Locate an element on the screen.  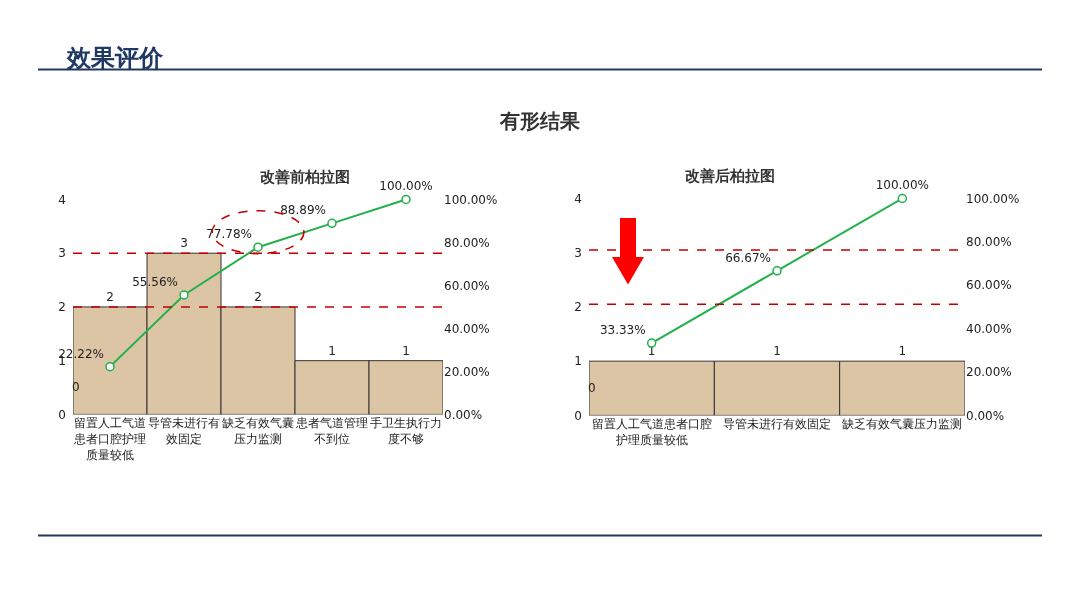
x-tick-label: 手卫生执行力度不够 is located at coordinates (406, 431).